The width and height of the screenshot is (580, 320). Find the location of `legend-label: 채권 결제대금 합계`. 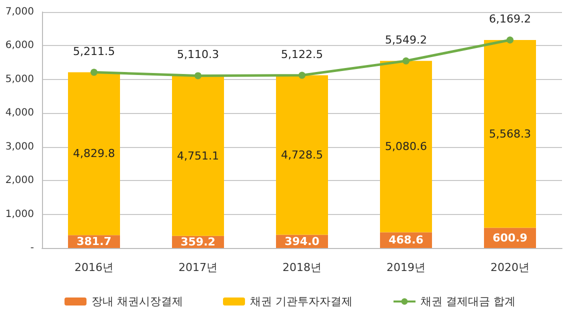

legend-label: 채권 결제대금 합계 is located at coordinates (468, 301).